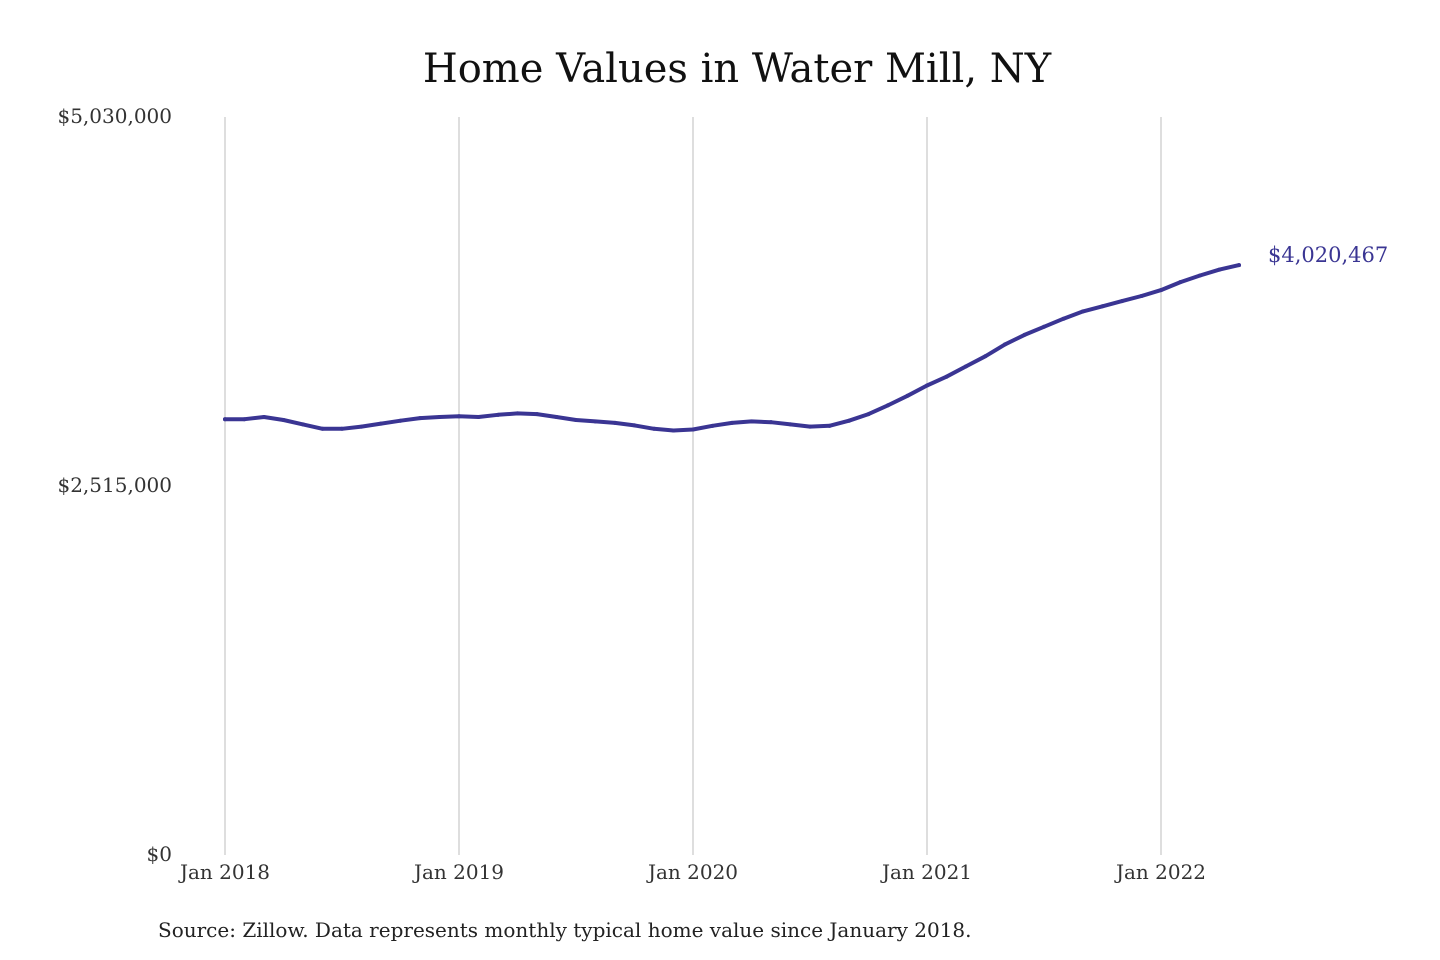 This screenshot has height=960, width=1440. Describe the element at coordinates (1160, 872) in the screenshot. I see `x-tick-label: Jan 2022` at that location.